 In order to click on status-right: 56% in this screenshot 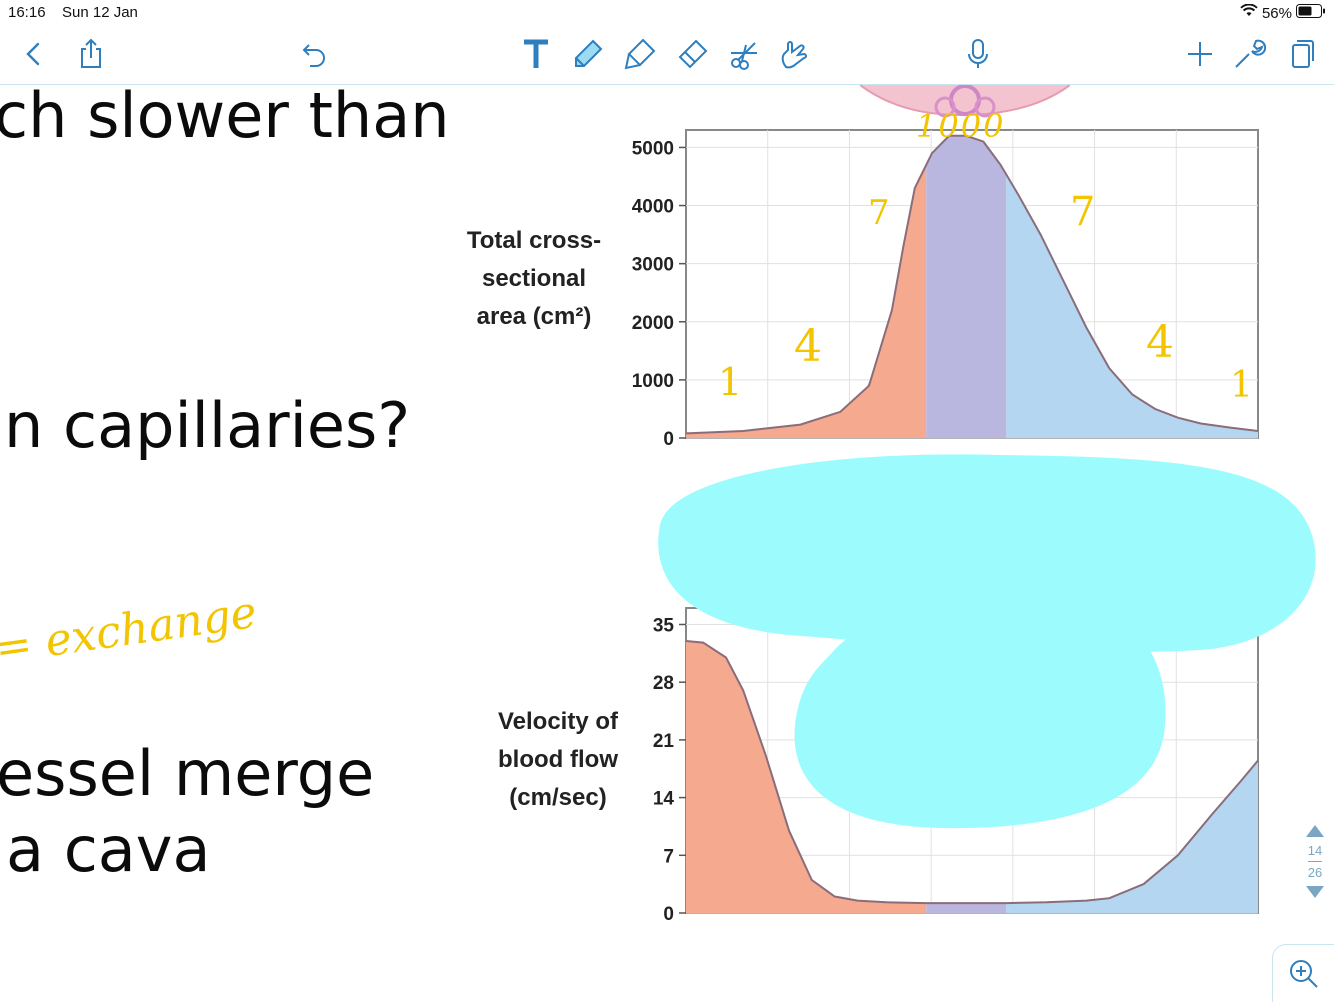, I will do `click(1283, 12)`.